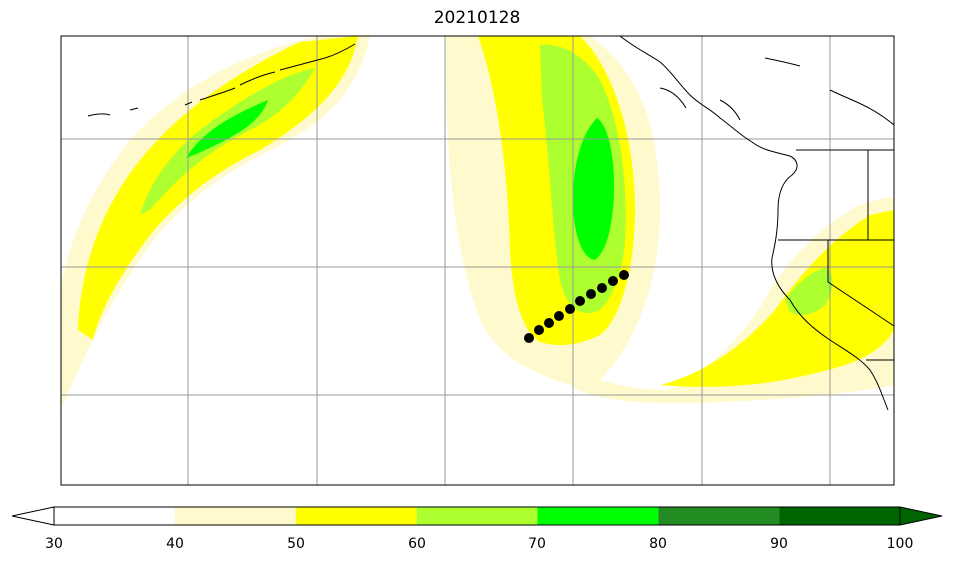  I want to click on colorbar-tick-label: 30, so click(54, 544).